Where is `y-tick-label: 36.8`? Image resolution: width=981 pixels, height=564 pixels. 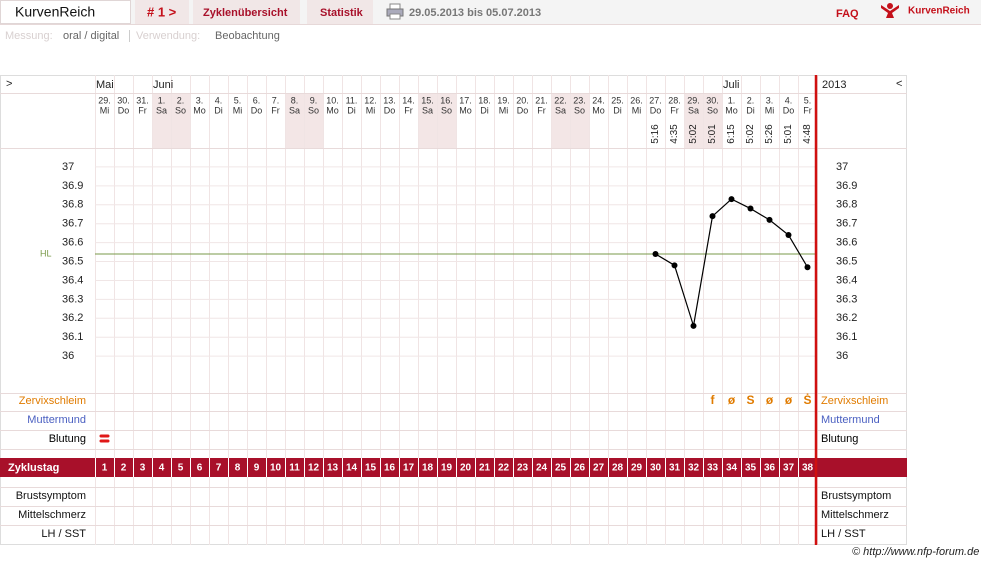
y-tick-label: 36.8 is located at coordinates (72, 205).